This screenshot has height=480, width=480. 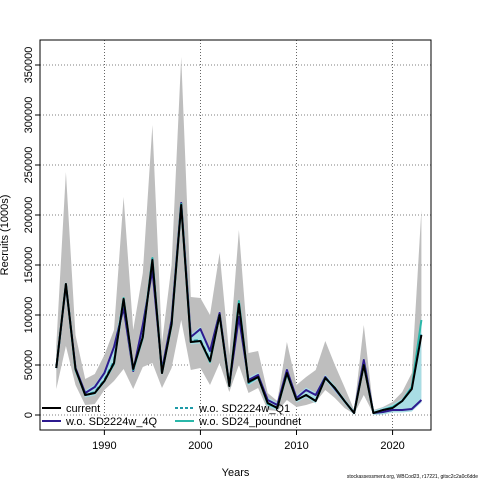 What do you see at coordinates (248, 441) in the screenshot?
I see `x-axis: 1990 2000 2010 2020` at bounding box center [248, 441].